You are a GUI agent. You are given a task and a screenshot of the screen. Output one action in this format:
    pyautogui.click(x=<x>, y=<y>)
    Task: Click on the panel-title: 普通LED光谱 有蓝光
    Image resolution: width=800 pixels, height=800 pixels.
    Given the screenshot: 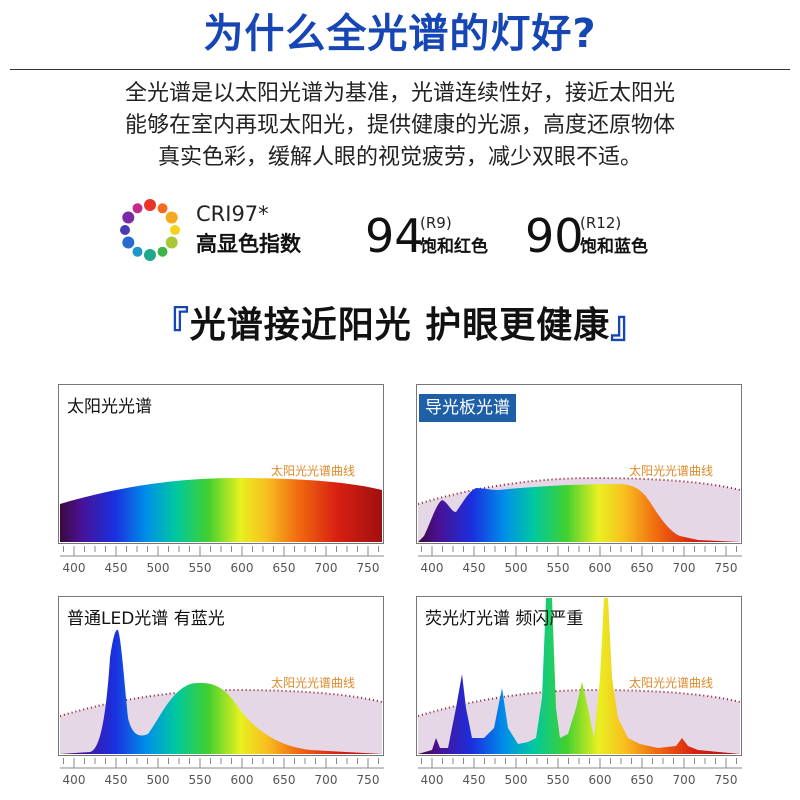 What is the action you would take?
    pyautogui.click(x=146, y=619)
    